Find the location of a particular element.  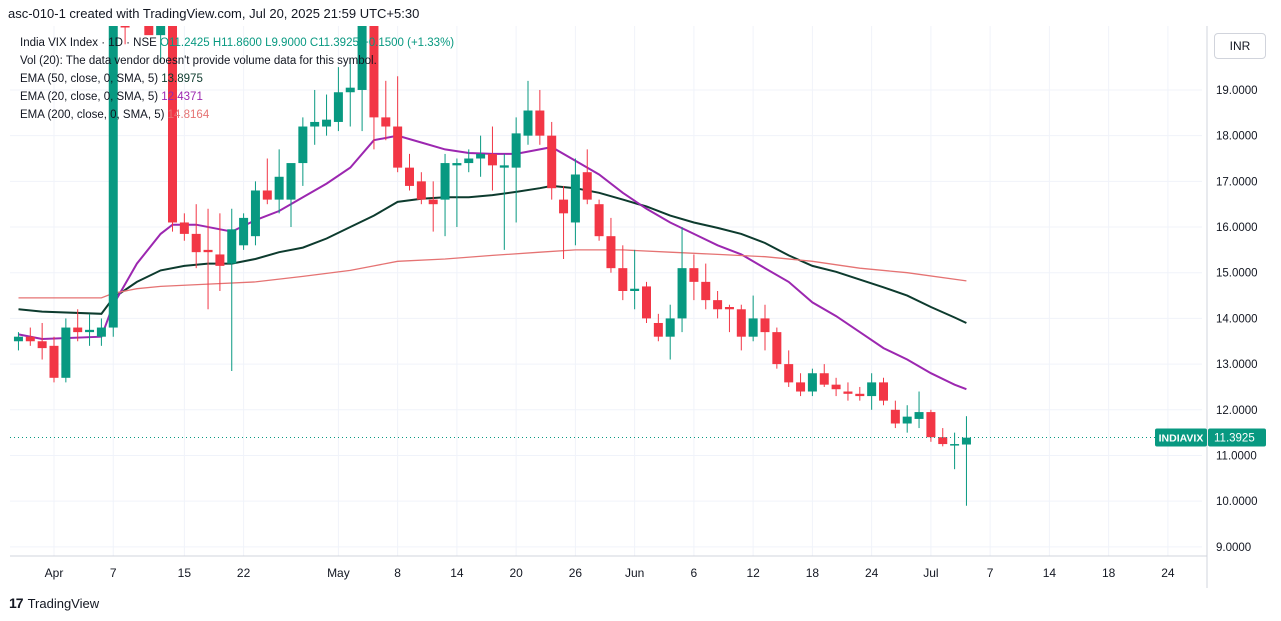

footer-brand: 17 TradingView is located at coordinates (54, 603).